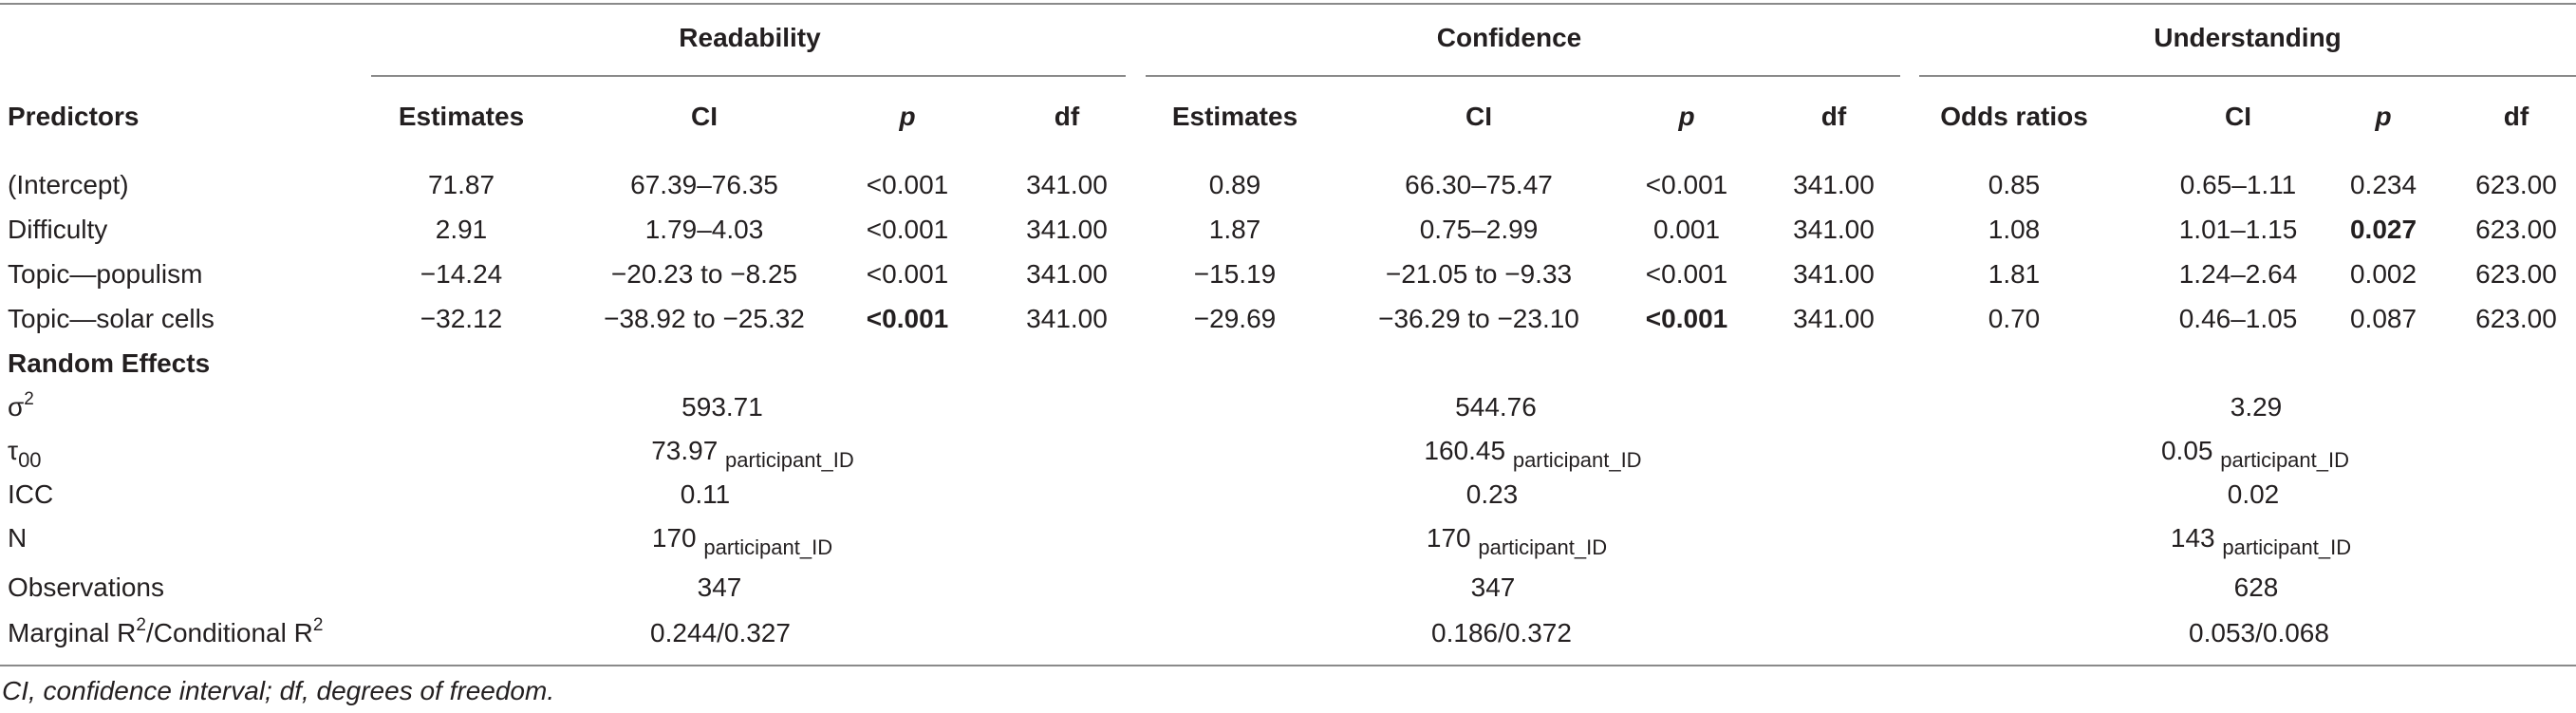 Image resolution: width=2576 pixels, height=713 pixels. I want to click on row-label: Difficulty, so click(58, 229).